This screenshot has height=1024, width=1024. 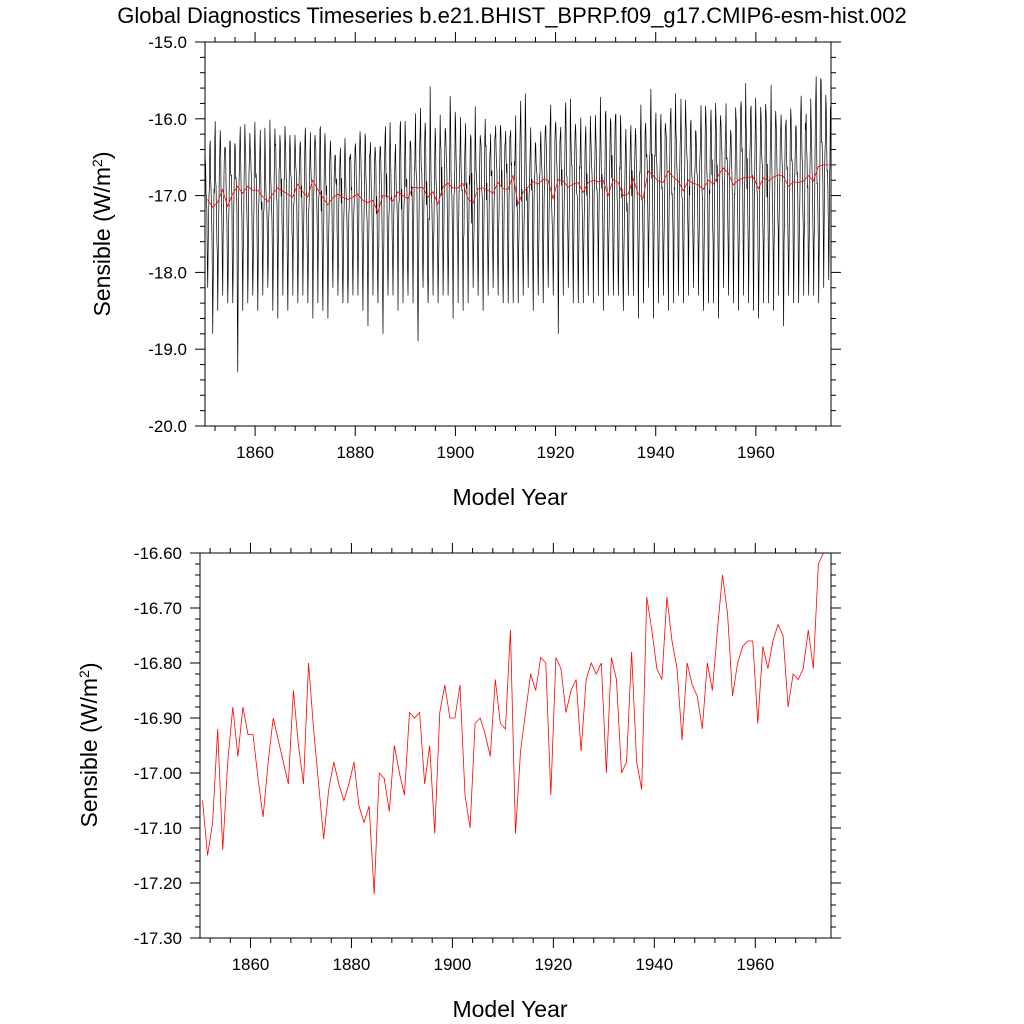 I want to click on bottom-x-tick-label: 1960, so click(x=755, y=964).